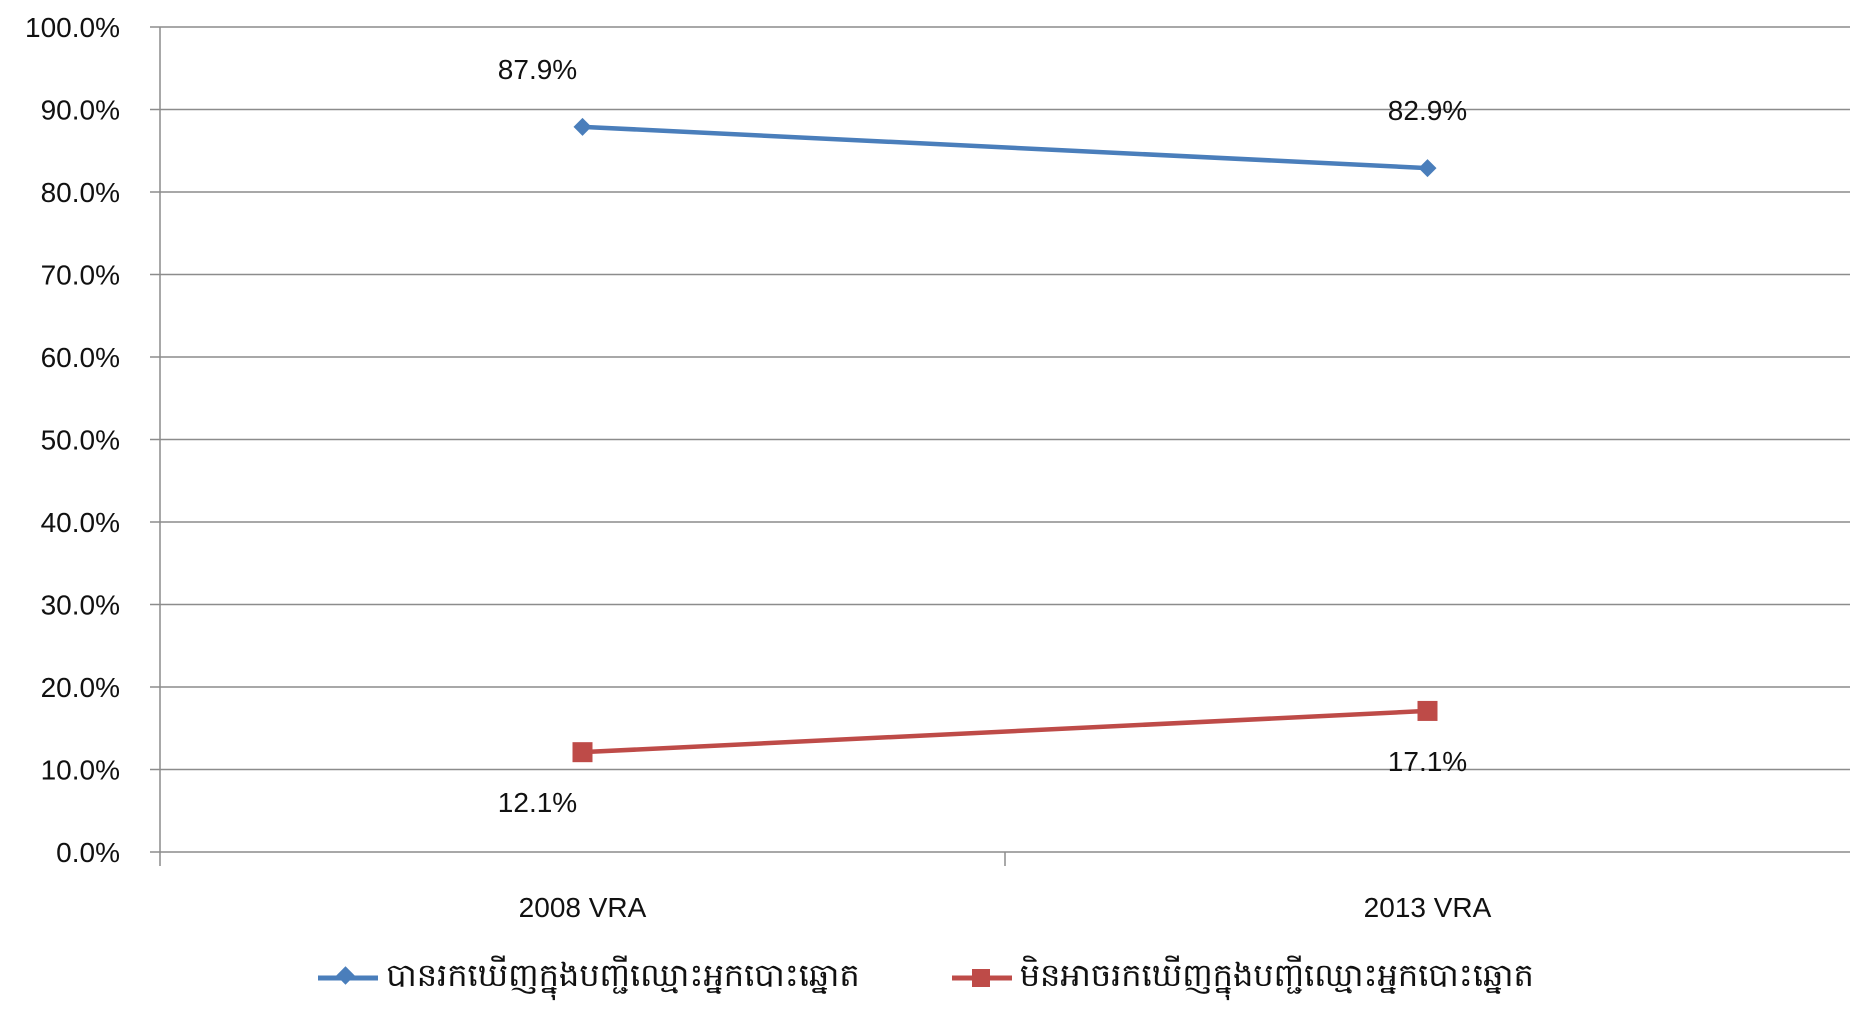 The image size is (1850, 1015). I want to click on data-label: 17.1%, so click(1427, 761).